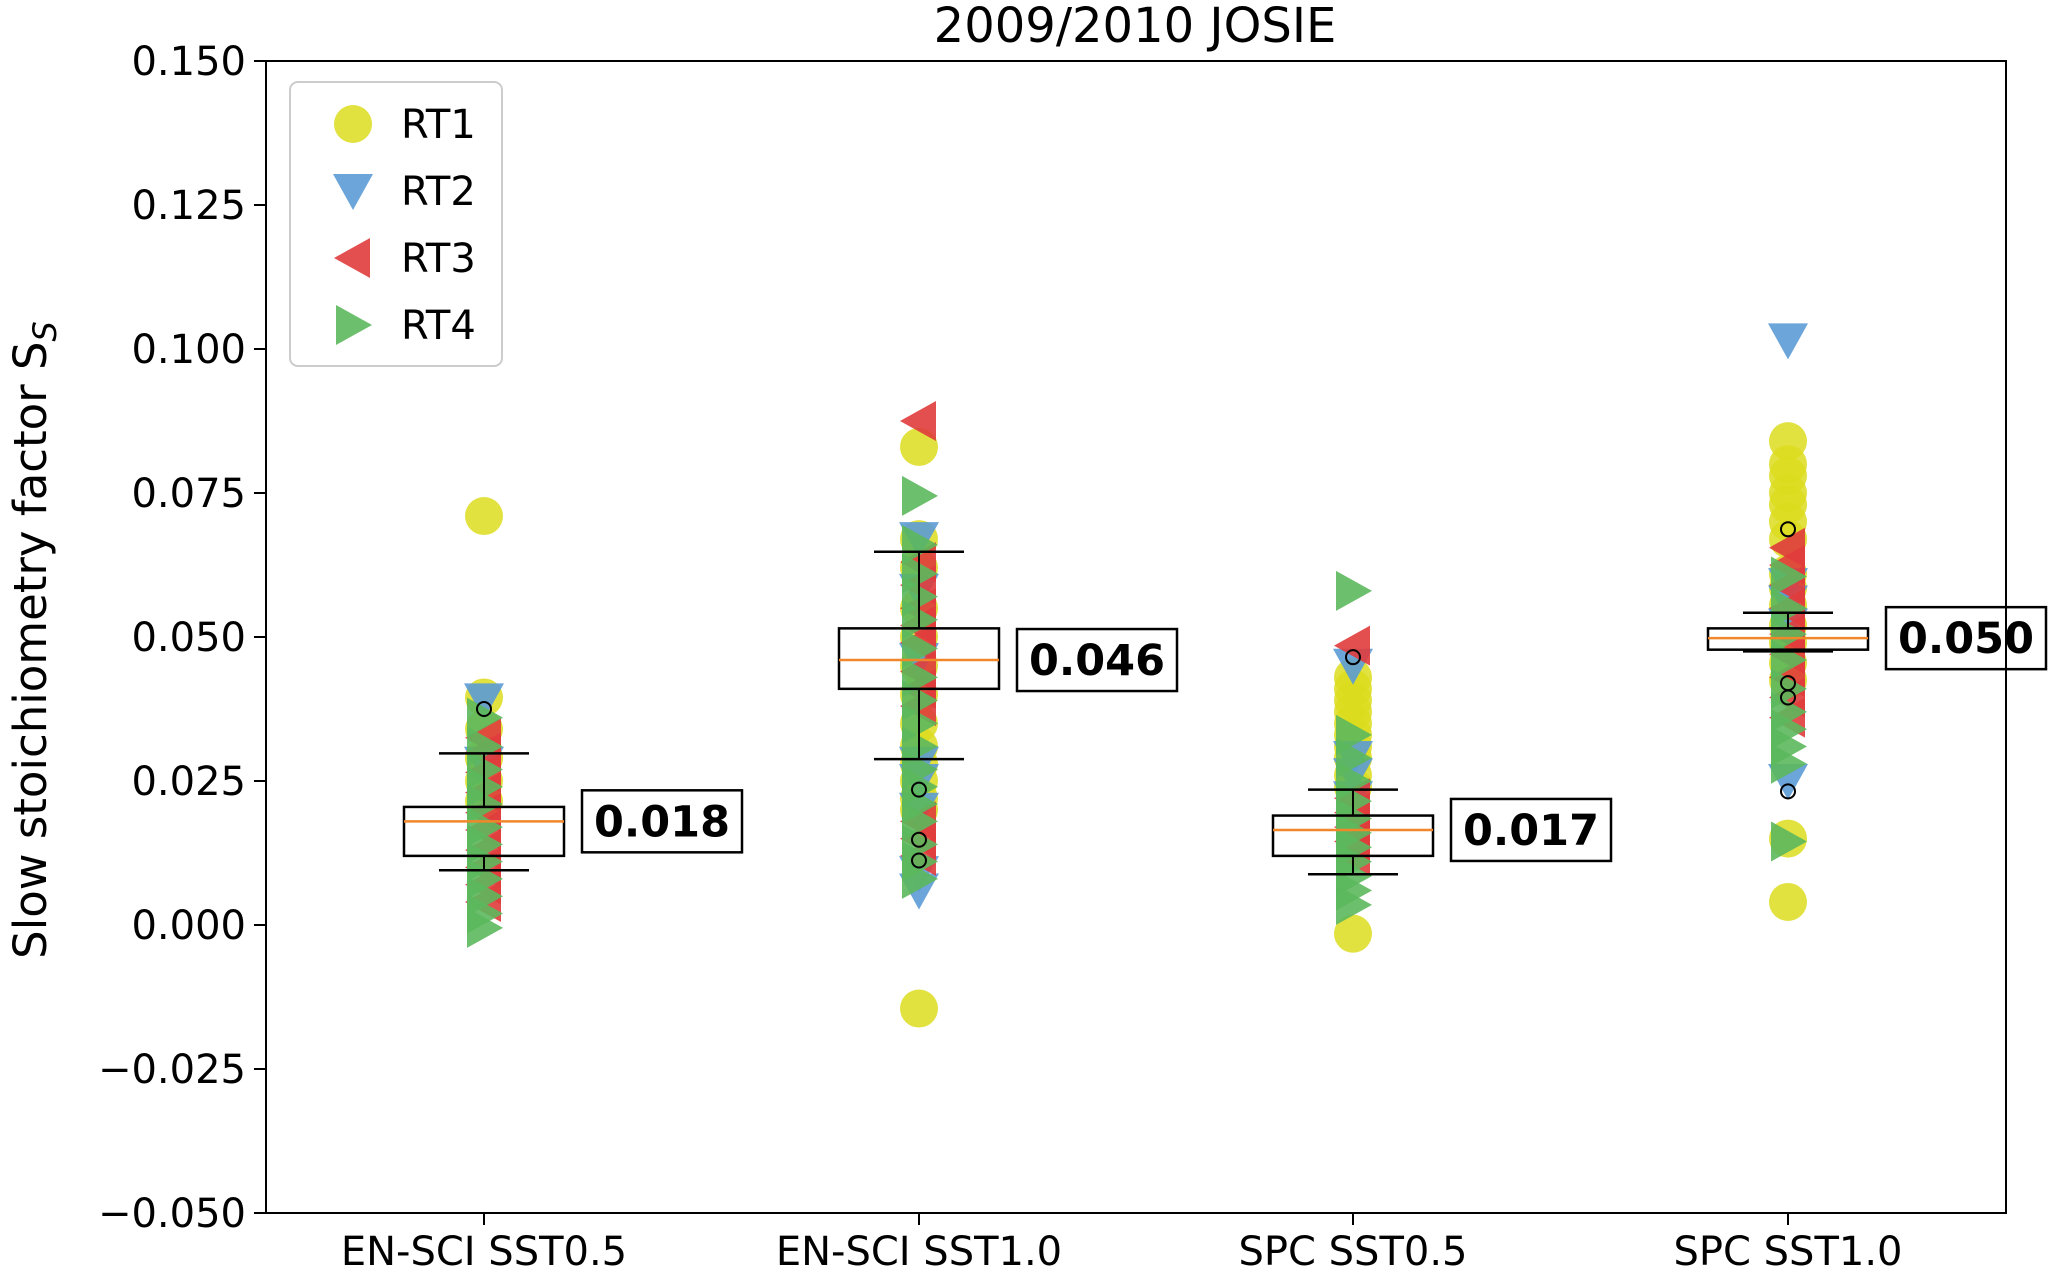  Describe the element at coordinates (1788, 341) in the screenshot. I see `data-point-rt2` at that location.